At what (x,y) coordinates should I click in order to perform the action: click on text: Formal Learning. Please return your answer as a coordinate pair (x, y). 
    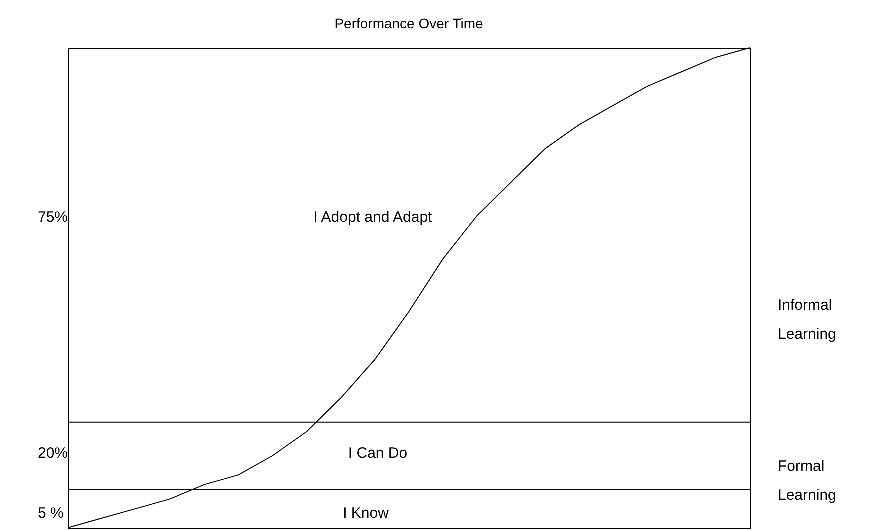
    Looking at the image, I should click on (807, 481).